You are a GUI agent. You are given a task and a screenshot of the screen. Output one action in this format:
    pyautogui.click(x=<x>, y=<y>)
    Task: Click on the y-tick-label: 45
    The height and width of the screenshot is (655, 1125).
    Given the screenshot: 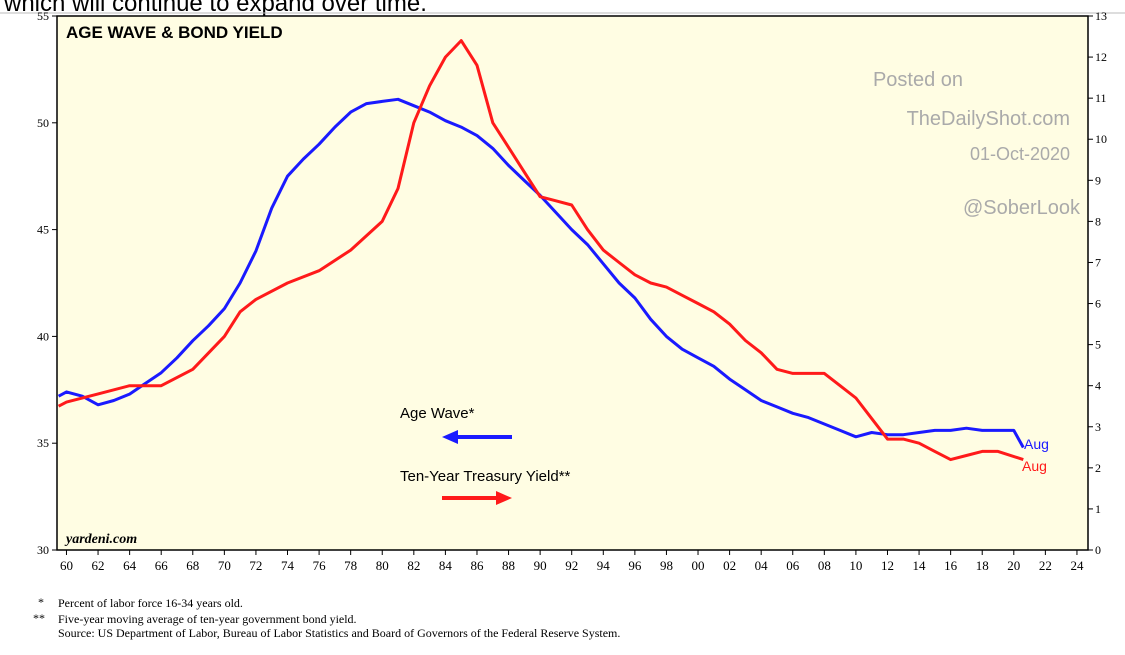 What is the action you would take?
    pyautogui.click(x=43, y=230)
    